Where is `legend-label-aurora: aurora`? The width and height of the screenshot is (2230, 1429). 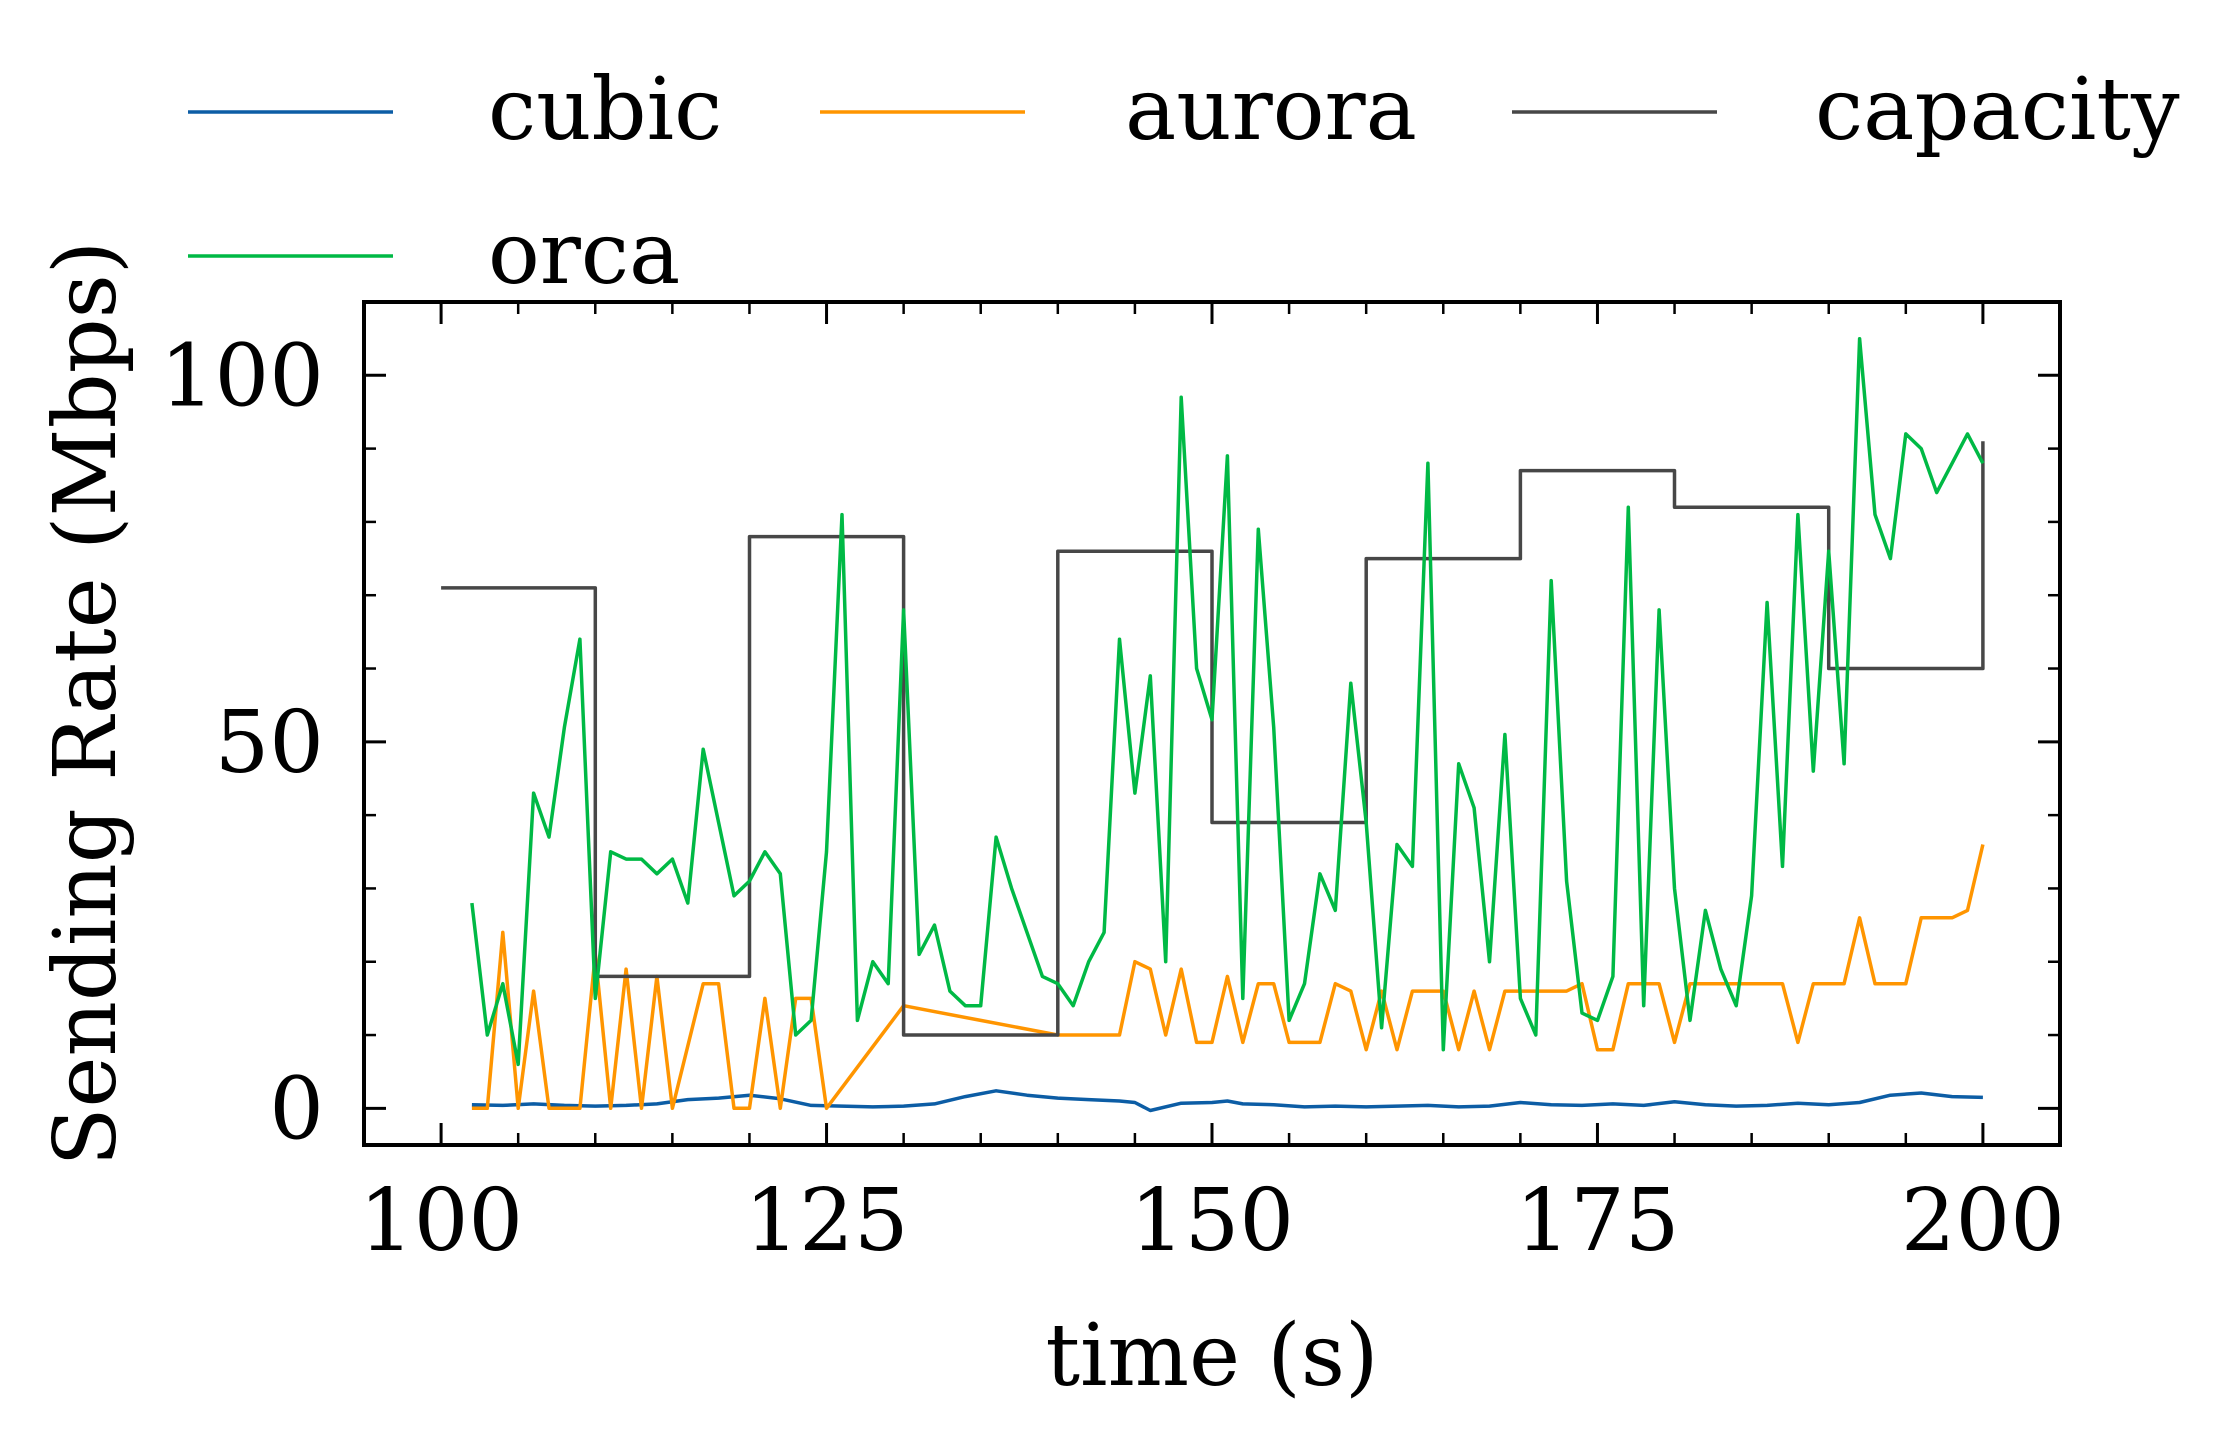
legend-label-aurora: aurora is located at coordinates (1271, 110).